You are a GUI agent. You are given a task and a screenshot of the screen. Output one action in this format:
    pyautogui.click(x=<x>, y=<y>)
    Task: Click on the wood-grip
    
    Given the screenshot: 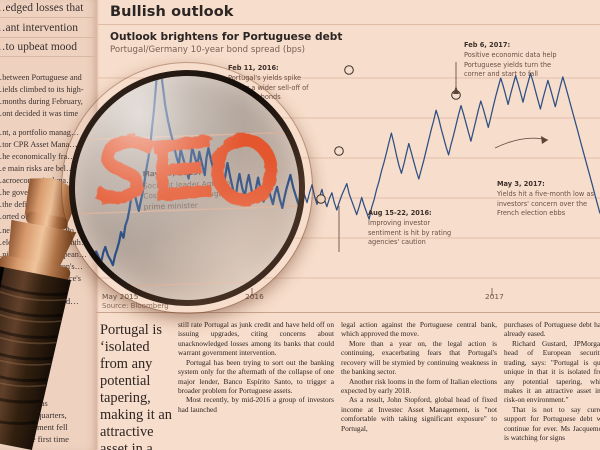 What is the action you would take?
    pyautogui.click(x=35, y=357)
    